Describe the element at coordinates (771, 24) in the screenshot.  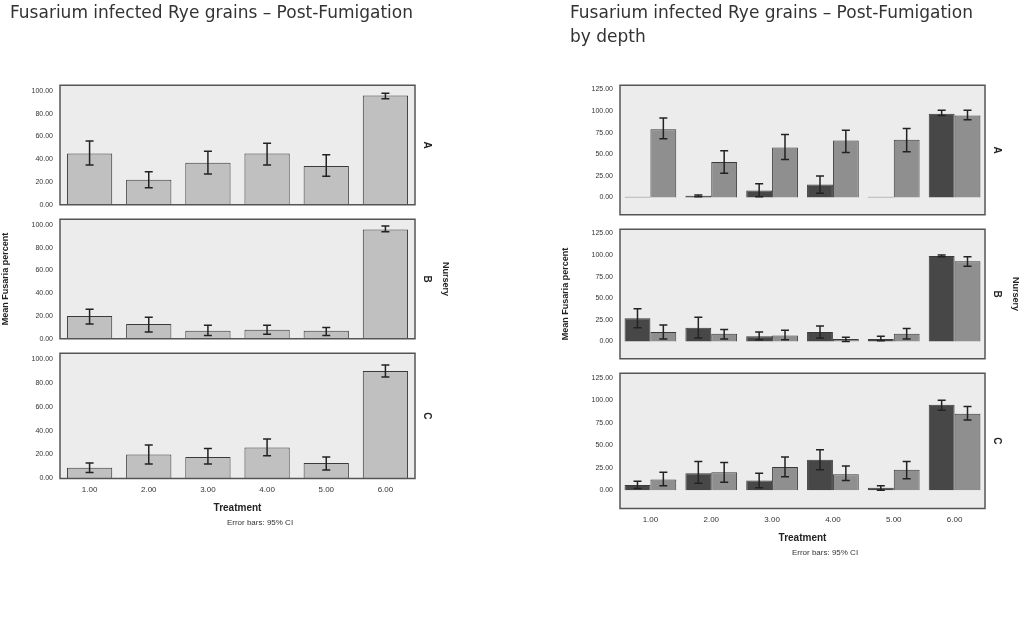
I see `chart-title: Fusarium infected Rye grains – Post-Fumigation by depth` at that location.